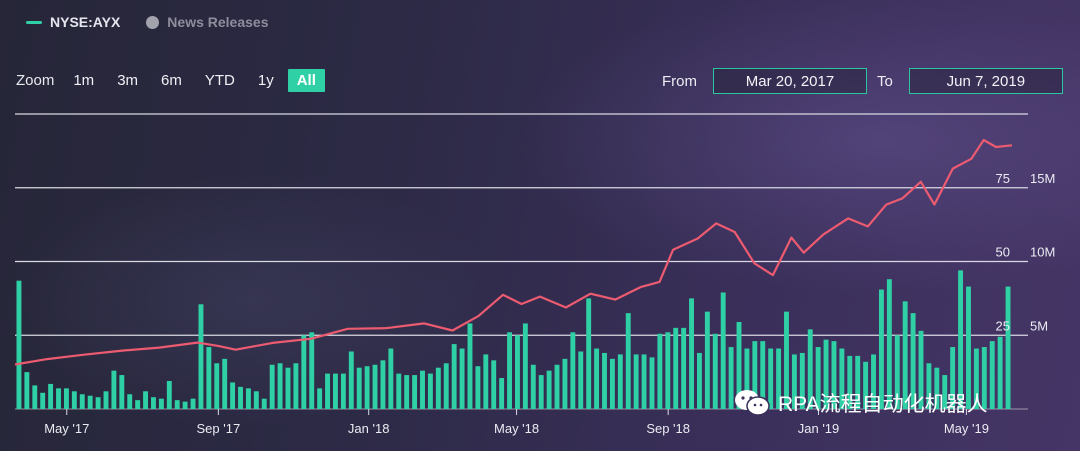  What do you see at coordinates (128, 80) in the screenshot?
I see `zoom-3m-button: 3m` at bounding box center [128, 80].